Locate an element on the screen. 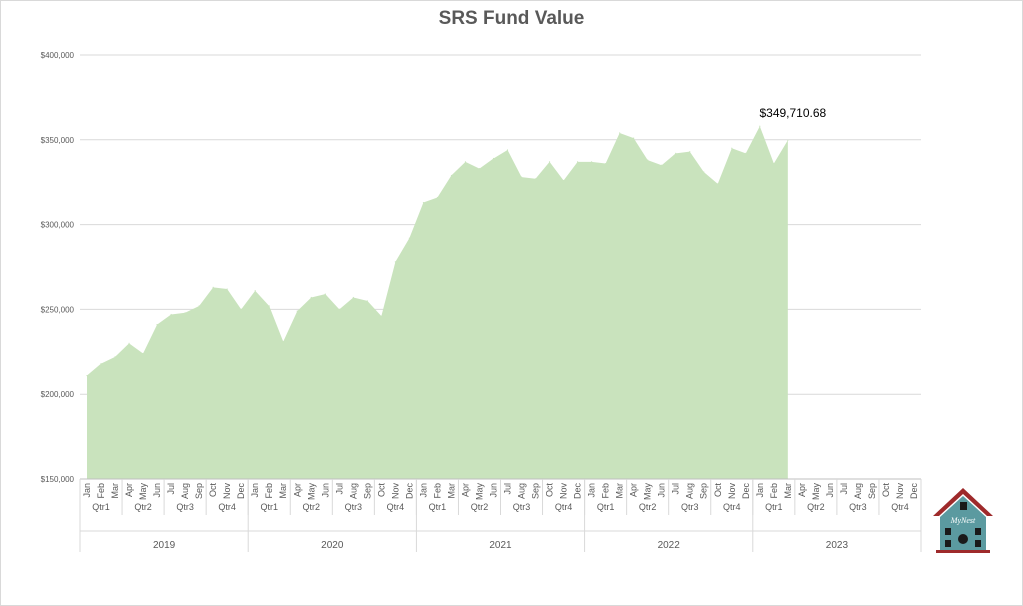 This screenshot has height=606, width=1023. annotations: $349,710.68 is located at coordinates (792, 113).